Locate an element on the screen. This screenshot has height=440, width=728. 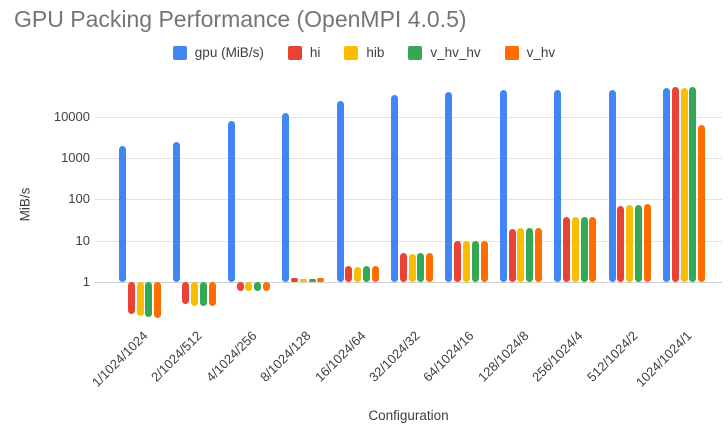
chart-title: GPU Packing Performance (OpenMPI 4.0.5) is located at coordinates (240, 19).